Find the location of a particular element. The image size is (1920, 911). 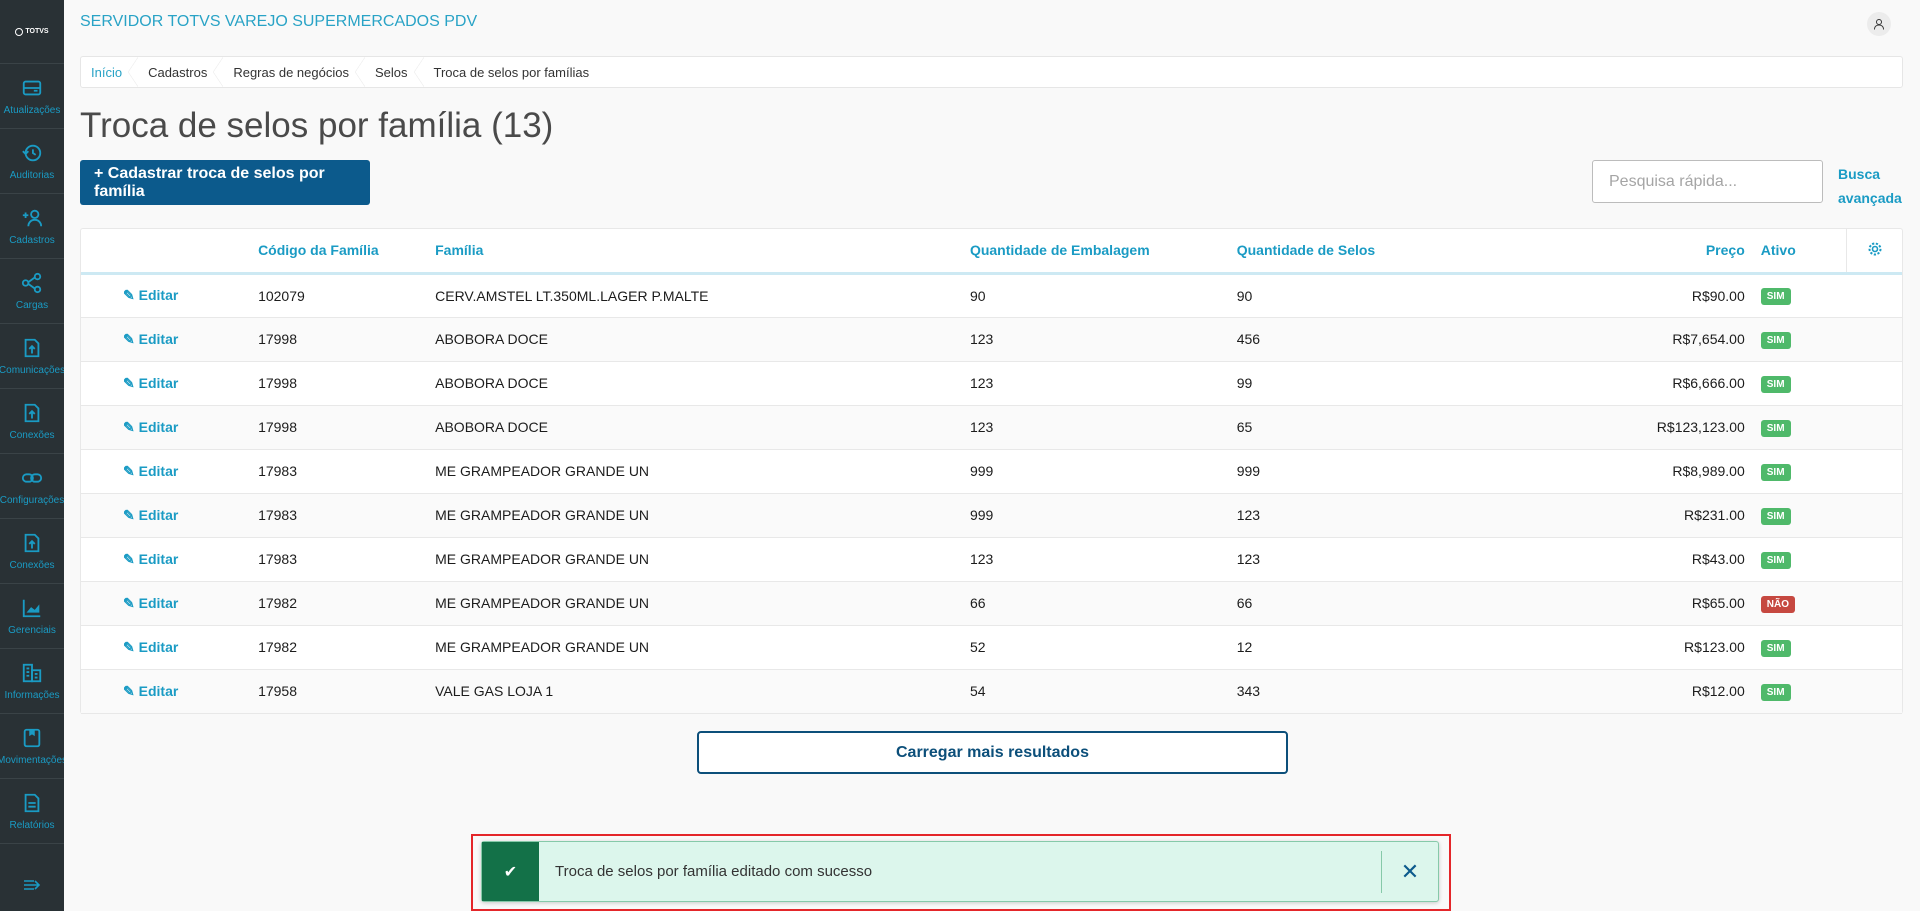

divider is located at coordinates (1381, 871).